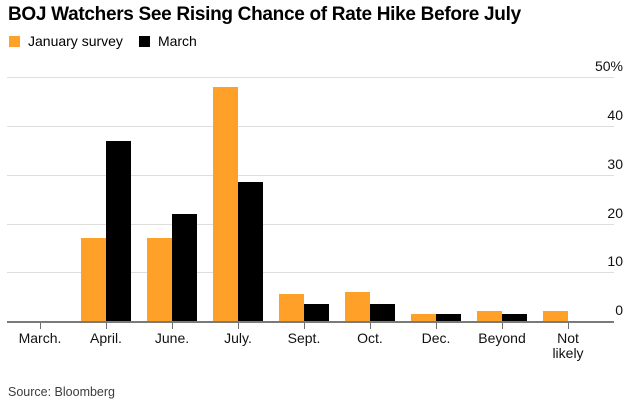  Describe the element at coordinates (357, 306) in the screenshot. I see `bar-january-oct` at that location.